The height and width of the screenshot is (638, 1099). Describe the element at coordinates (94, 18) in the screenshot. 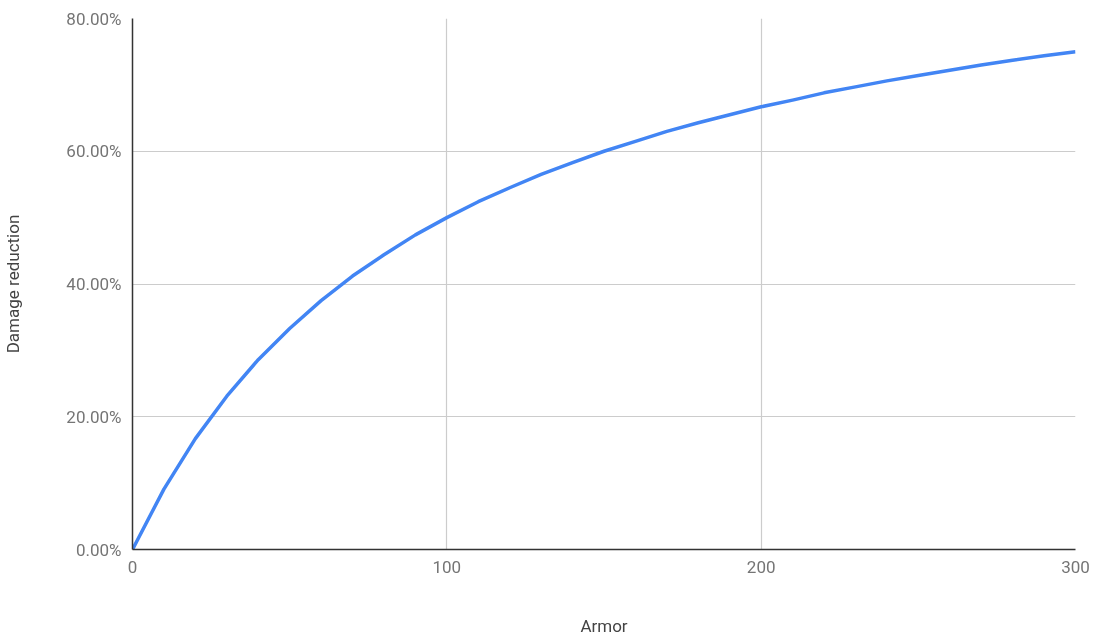

I see `y-tick-label: 80.00%` at that location.